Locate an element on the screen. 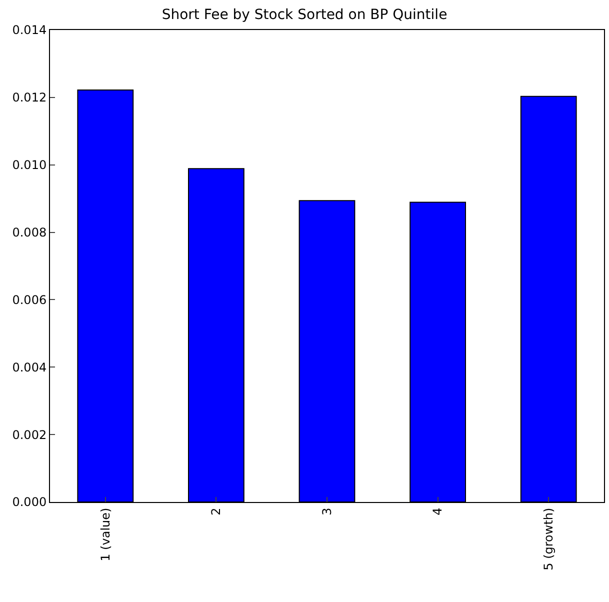  y-tick-label: 0.004 is located at coordinates (29, 367).